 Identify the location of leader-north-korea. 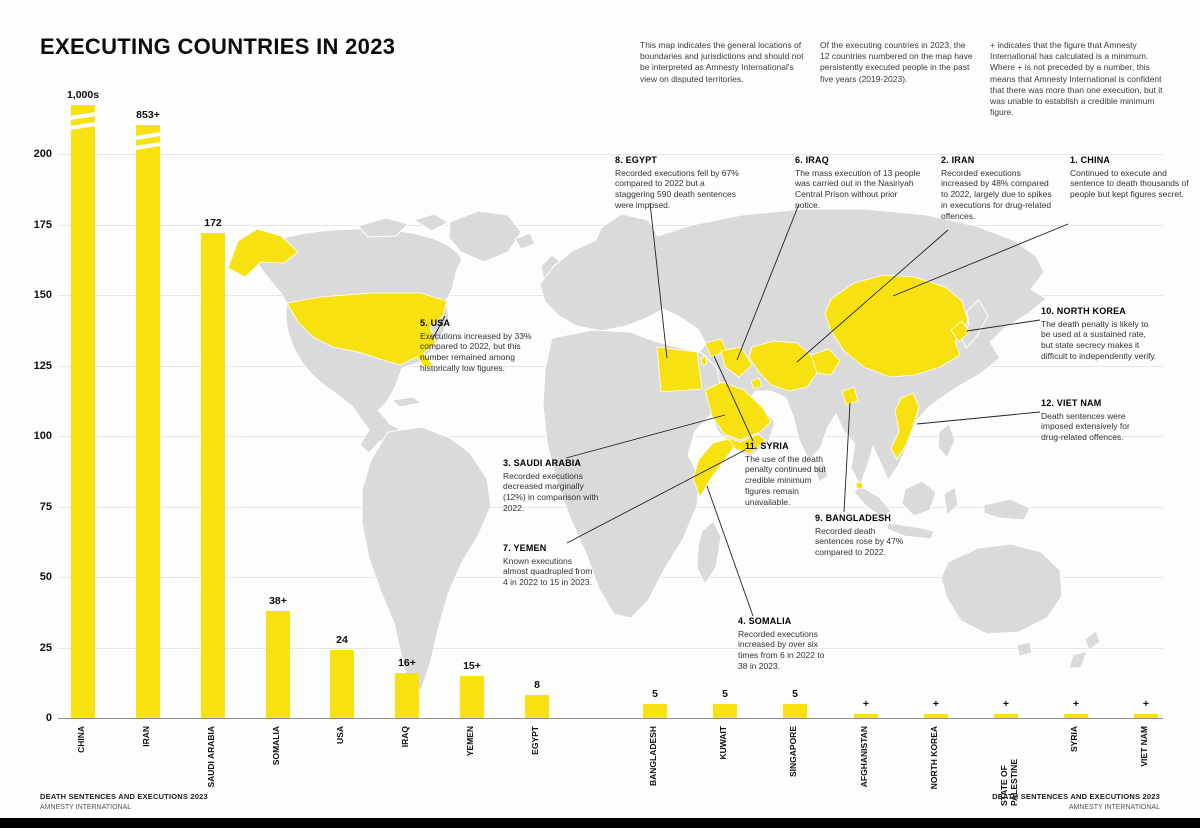
(1003, 325).